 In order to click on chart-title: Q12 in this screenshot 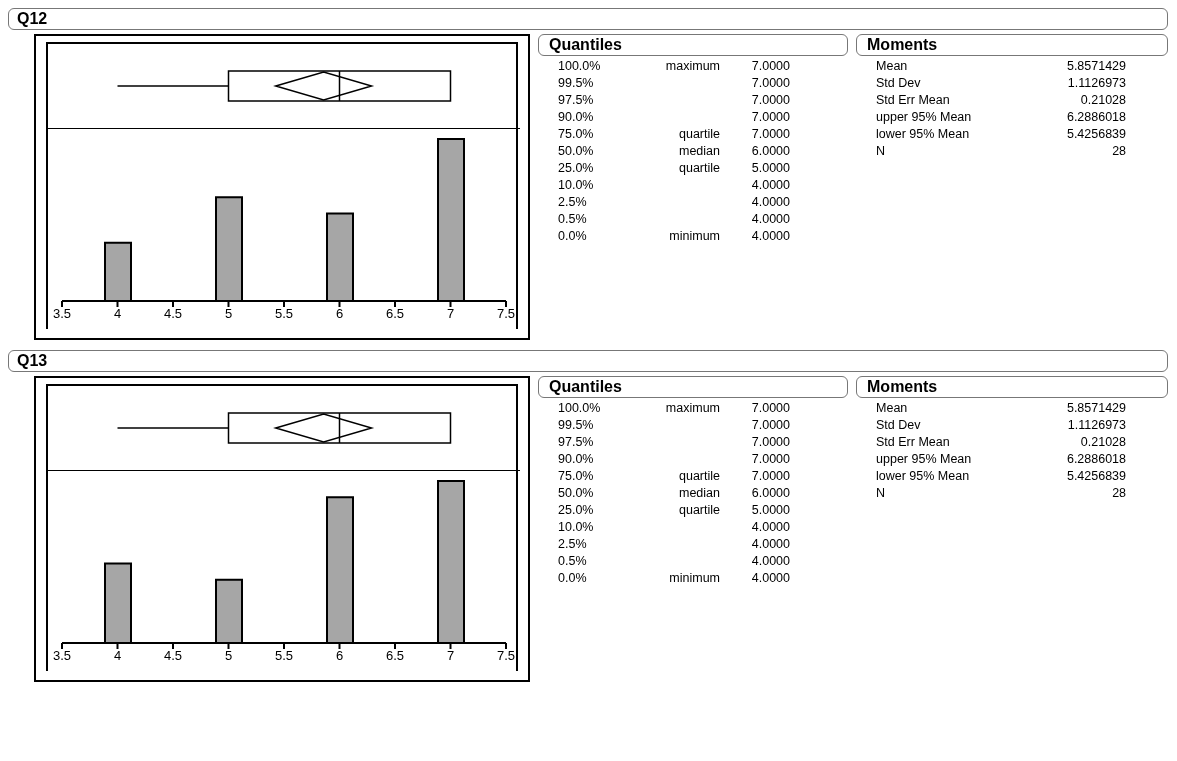, I will do `click(588, 19)`.